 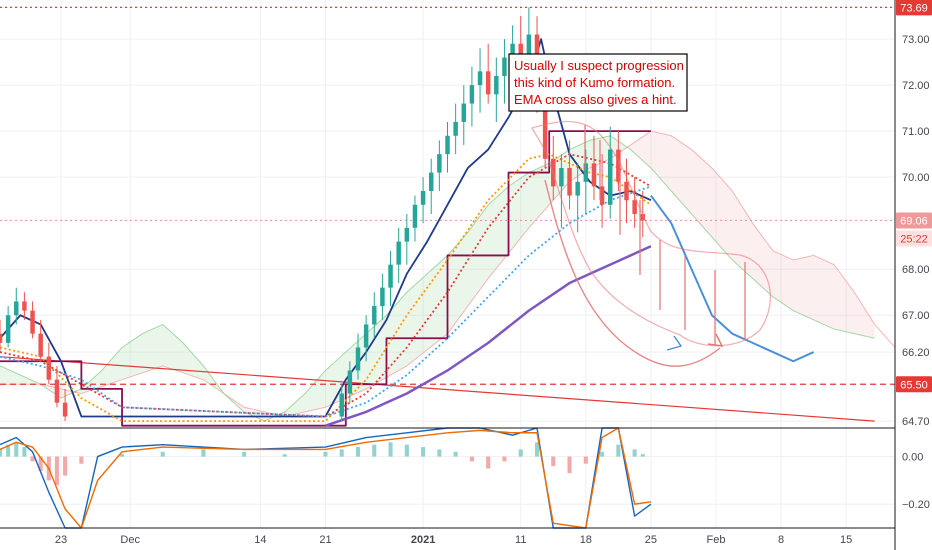 What do you see at coordinates (260, 540) in the screenshot?
I see `time-tick-2: 14` at bounding box center [260, 540].